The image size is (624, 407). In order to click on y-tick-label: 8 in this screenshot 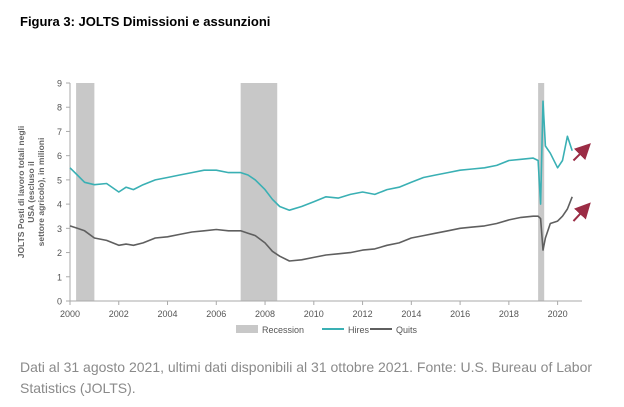, I will do `click(59, 108)`.